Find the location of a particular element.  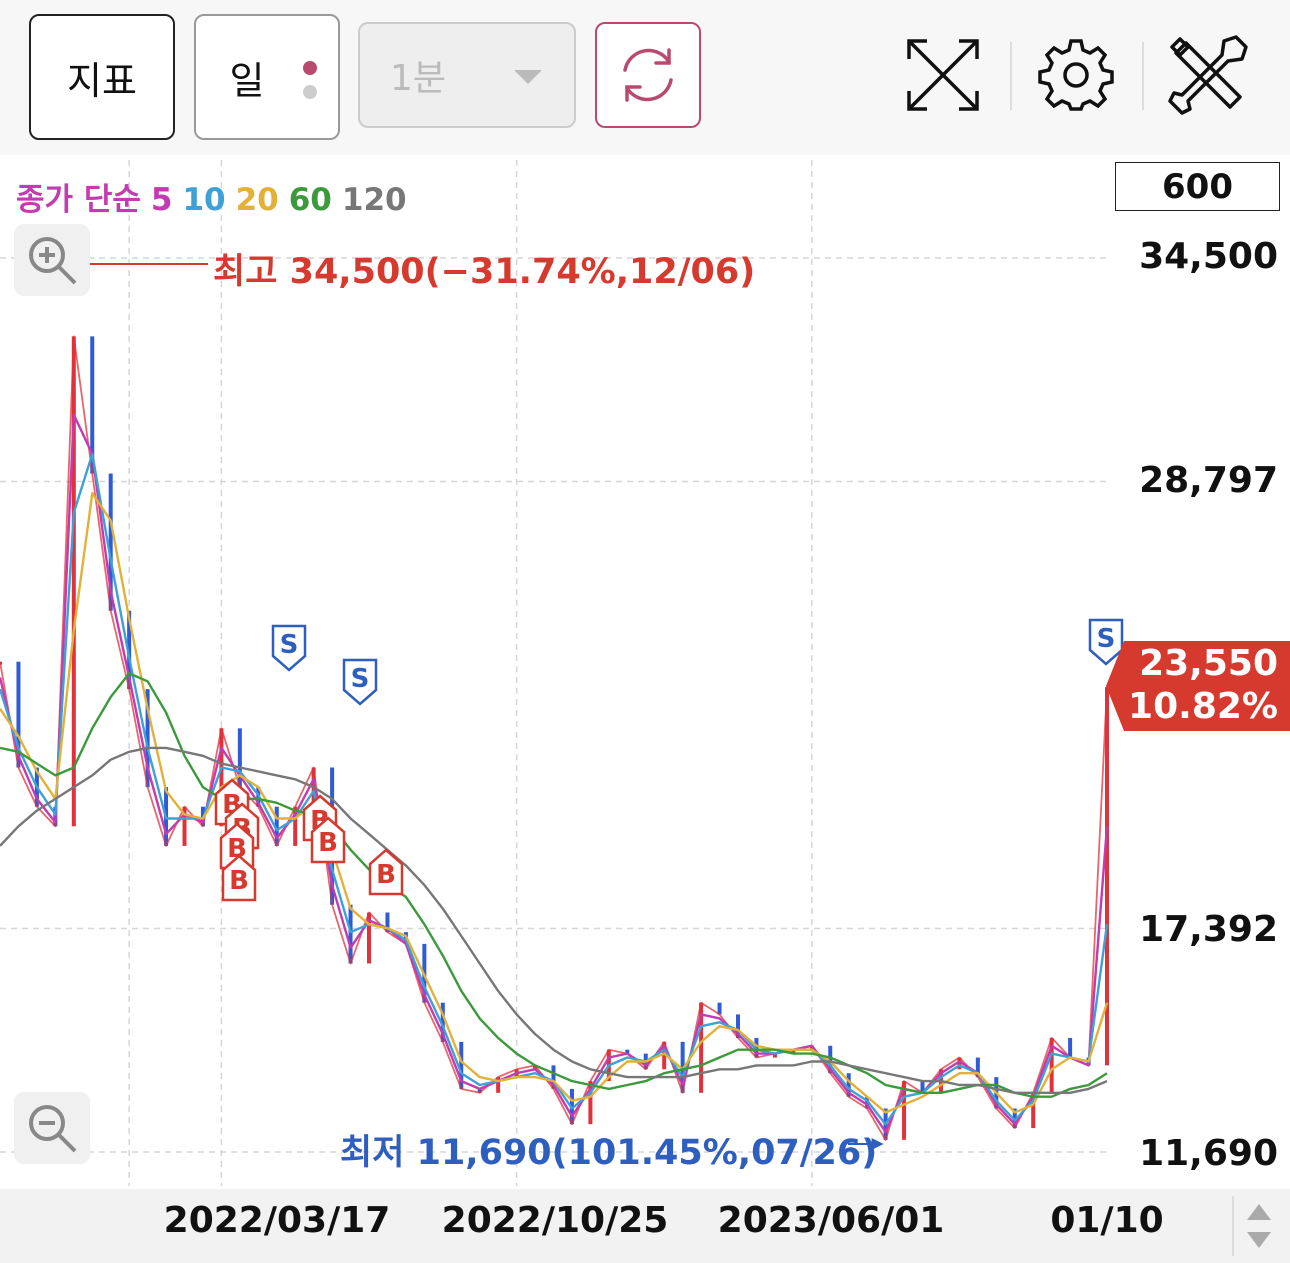

y-tick-label: 17,392 is located at coordinates (1208, 929).